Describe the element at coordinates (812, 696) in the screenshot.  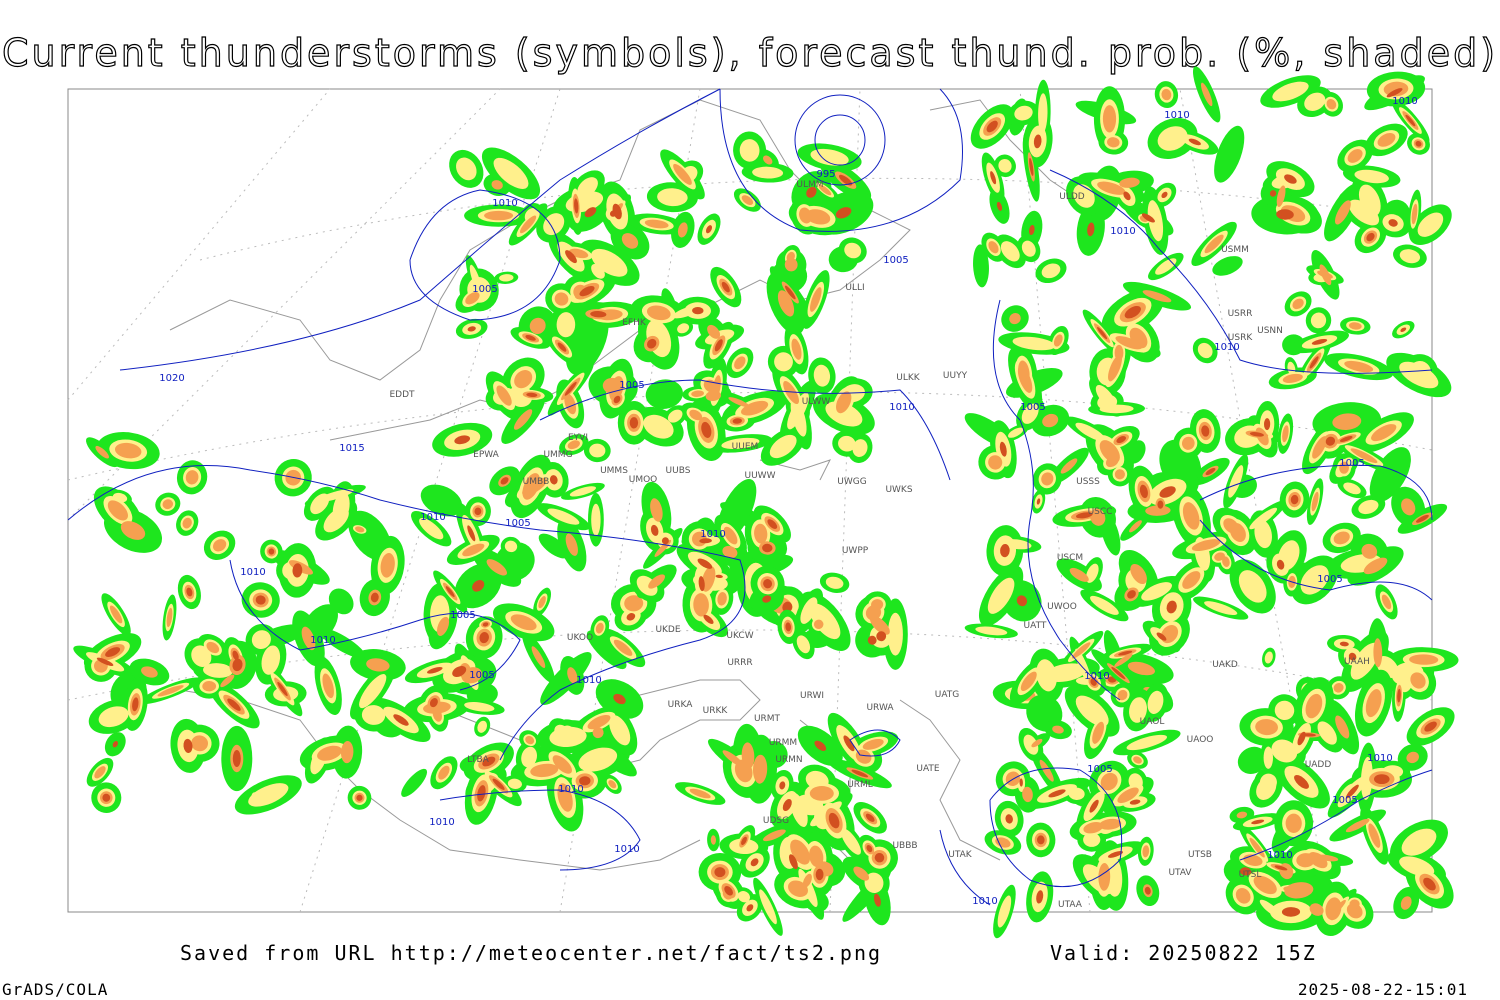
I see `station-label: URWI` at that location.